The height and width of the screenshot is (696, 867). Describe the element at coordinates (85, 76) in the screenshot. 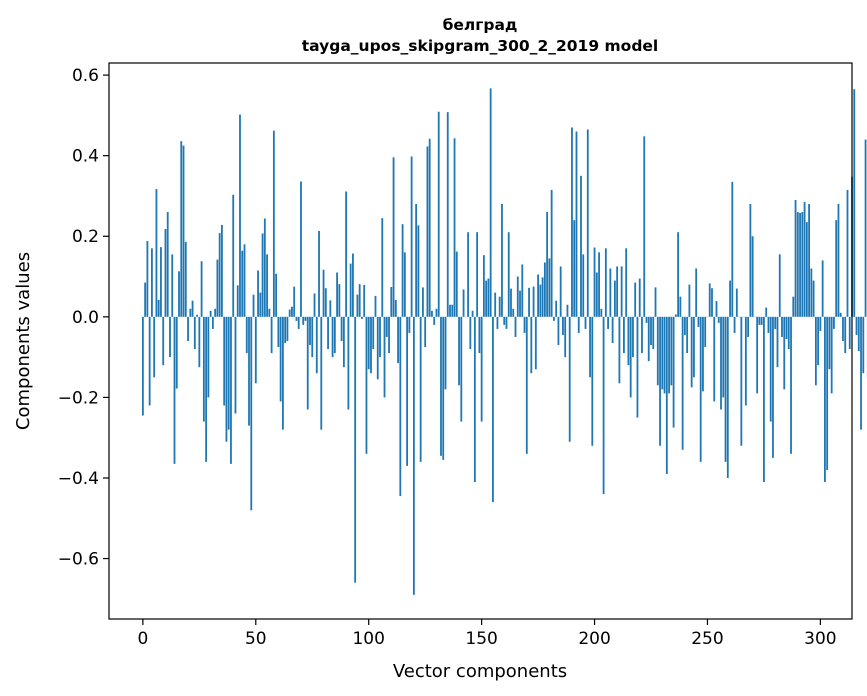

I see `y-tick-label: 0.6` at that location.